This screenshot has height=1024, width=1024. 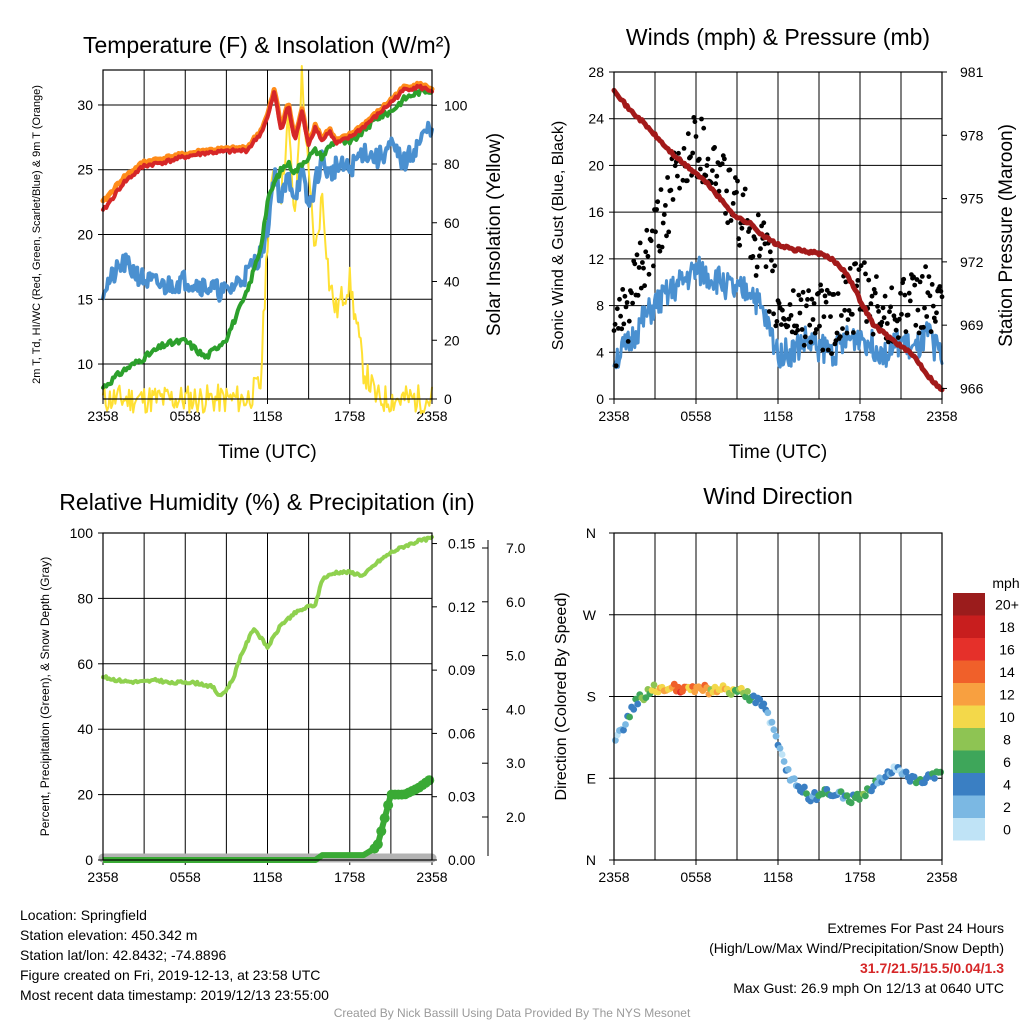 What do you see at coordinates (972, 72) in the screenshot?
I see `y2-tick-label: 981` at bounding box center [972, 72].